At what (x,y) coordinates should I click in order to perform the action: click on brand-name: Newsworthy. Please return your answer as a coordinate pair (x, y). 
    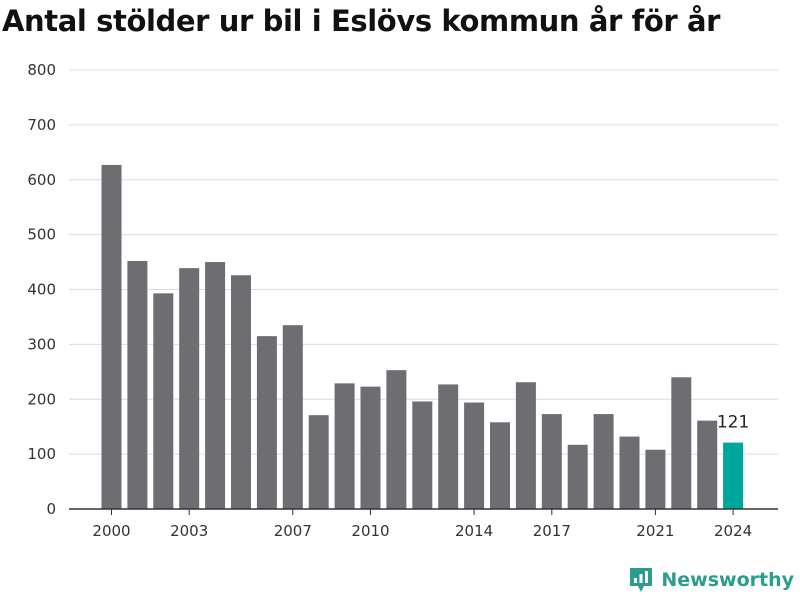
    Looking at the image, I should click on (727, 580).